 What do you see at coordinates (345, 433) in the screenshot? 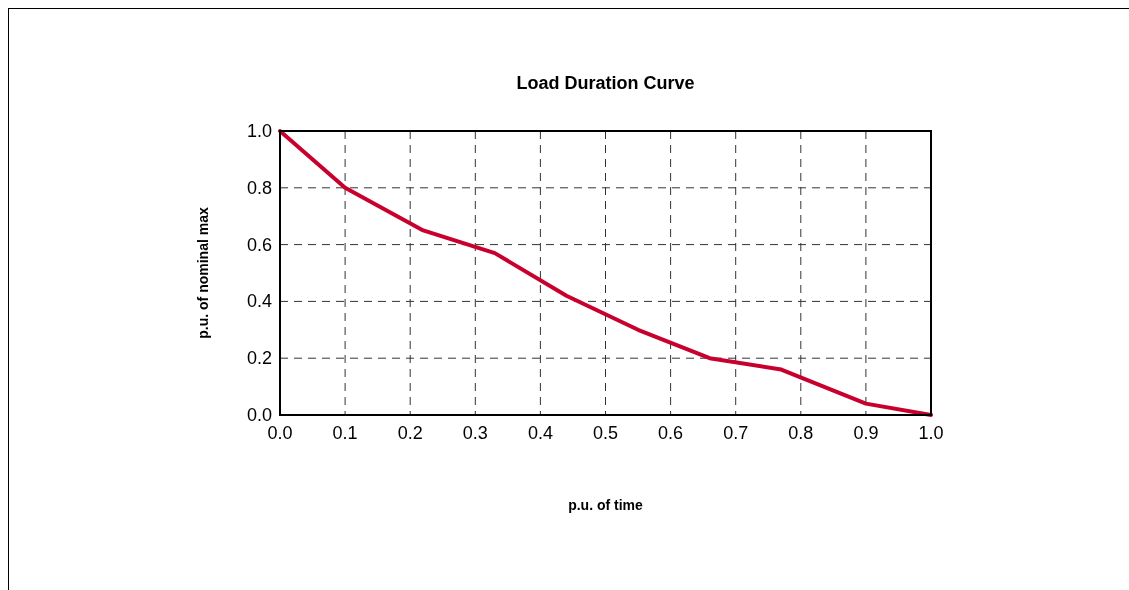
I see `x-tick-label: 0.1` at bounding box center [345, 433].